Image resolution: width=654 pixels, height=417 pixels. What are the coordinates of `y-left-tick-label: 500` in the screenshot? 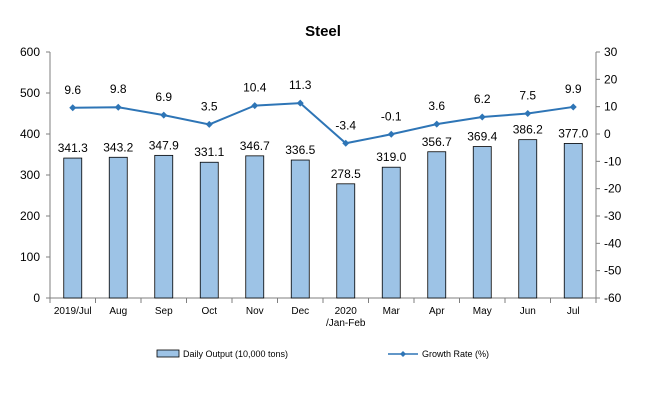 It's located at (30, 93).